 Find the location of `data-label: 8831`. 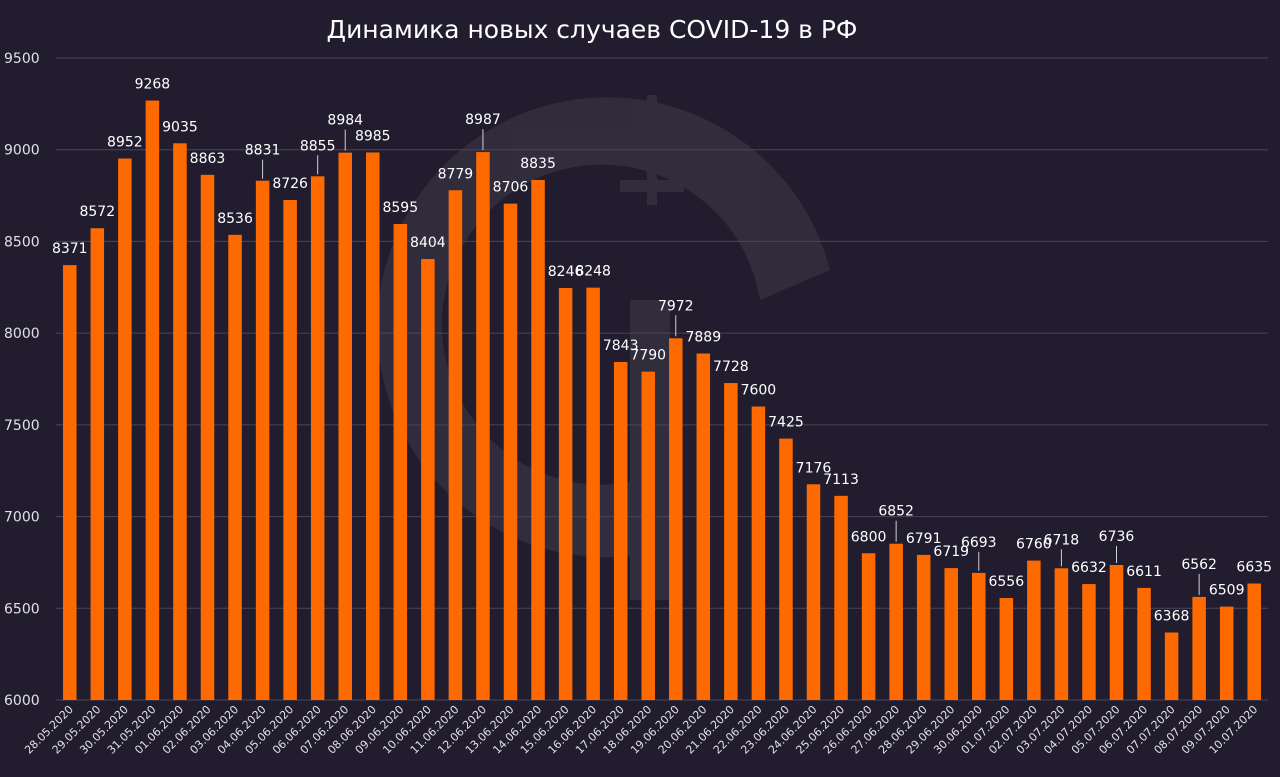

data-label: 8831 is located at coordinates (263, 151).